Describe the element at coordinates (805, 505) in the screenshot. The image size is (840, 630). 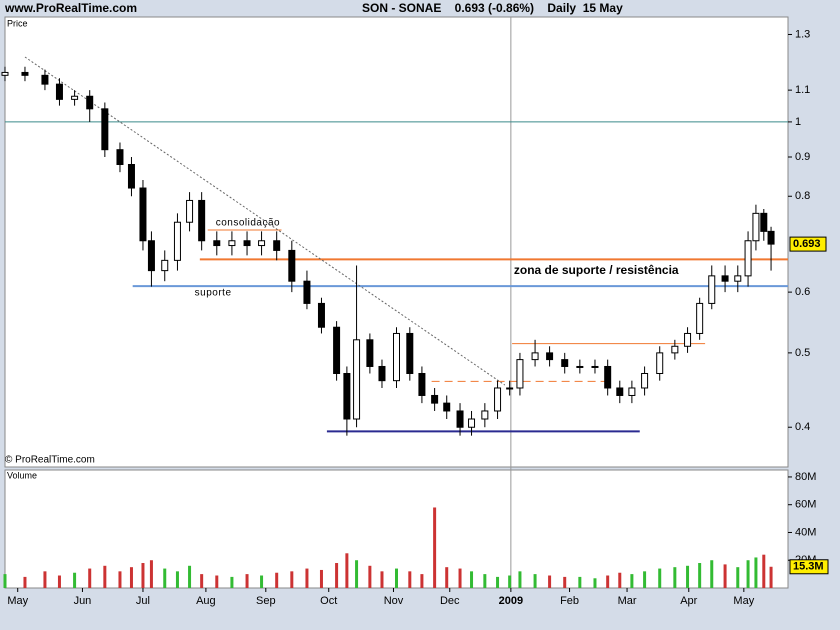
I see `volume-tick-label: 60M` at that location.